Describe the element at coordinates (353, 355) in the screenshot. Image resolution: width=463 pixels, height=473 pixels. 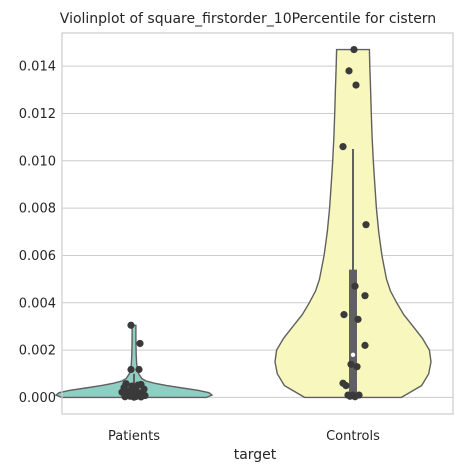
I see `median-marker` at that location.